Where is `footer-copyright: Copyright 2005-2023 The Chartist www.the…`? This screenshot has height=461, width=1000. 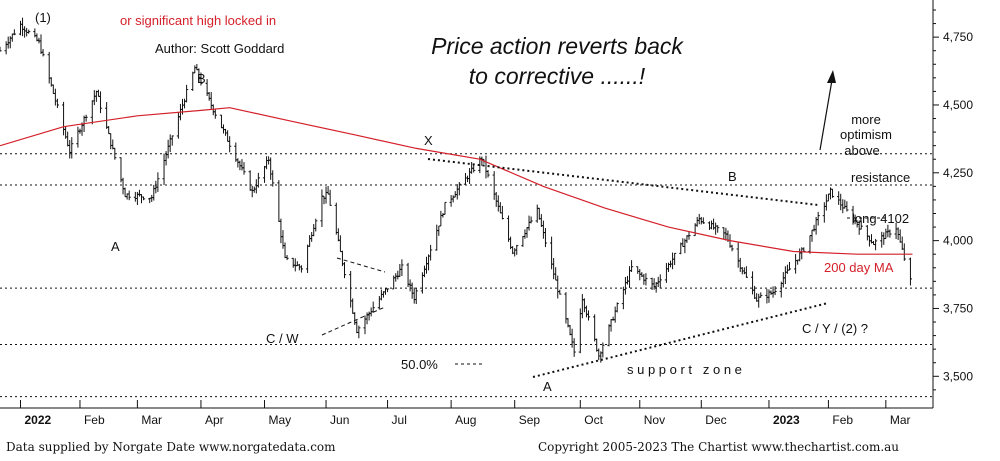 footer-copyright: Copyright 2005-2023 The Chartist www.the… is located at coordinates (718, 447).